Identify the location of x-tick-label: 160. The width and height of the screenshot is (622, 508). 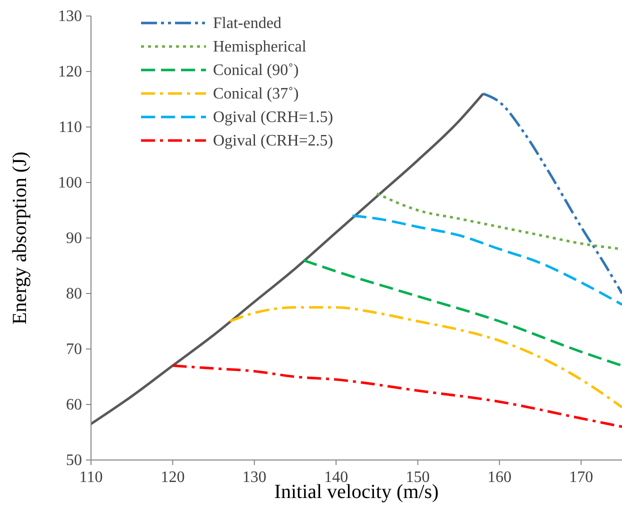
(499, 477).